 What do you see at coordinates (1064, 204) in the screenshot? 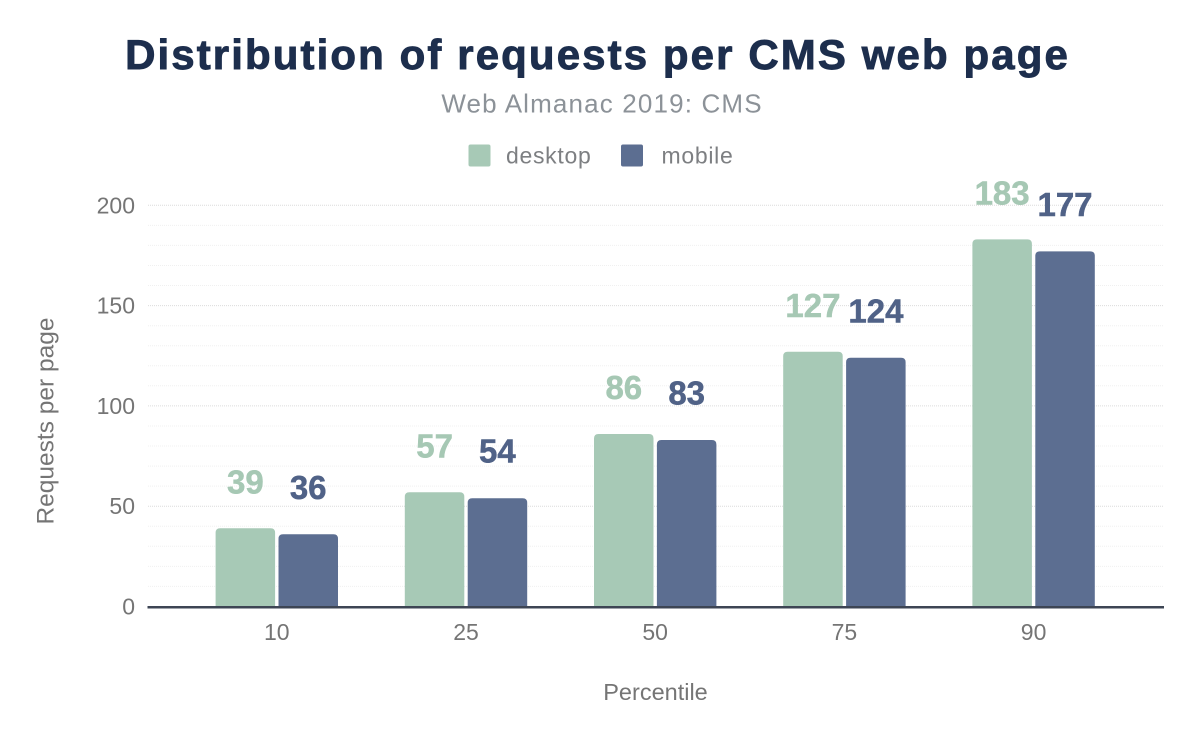
I see `svg-text: 177` at bounding box center [1064, 204].